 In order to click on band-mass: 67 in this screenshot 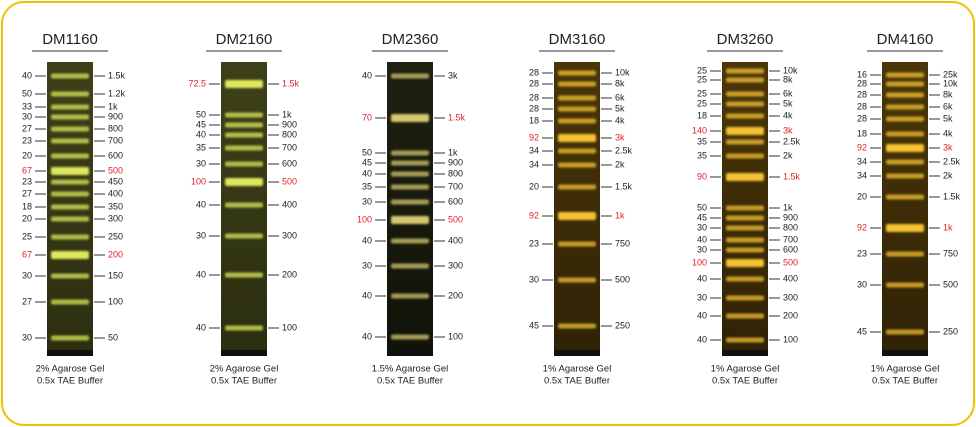, I will do `click(27, 170)`.